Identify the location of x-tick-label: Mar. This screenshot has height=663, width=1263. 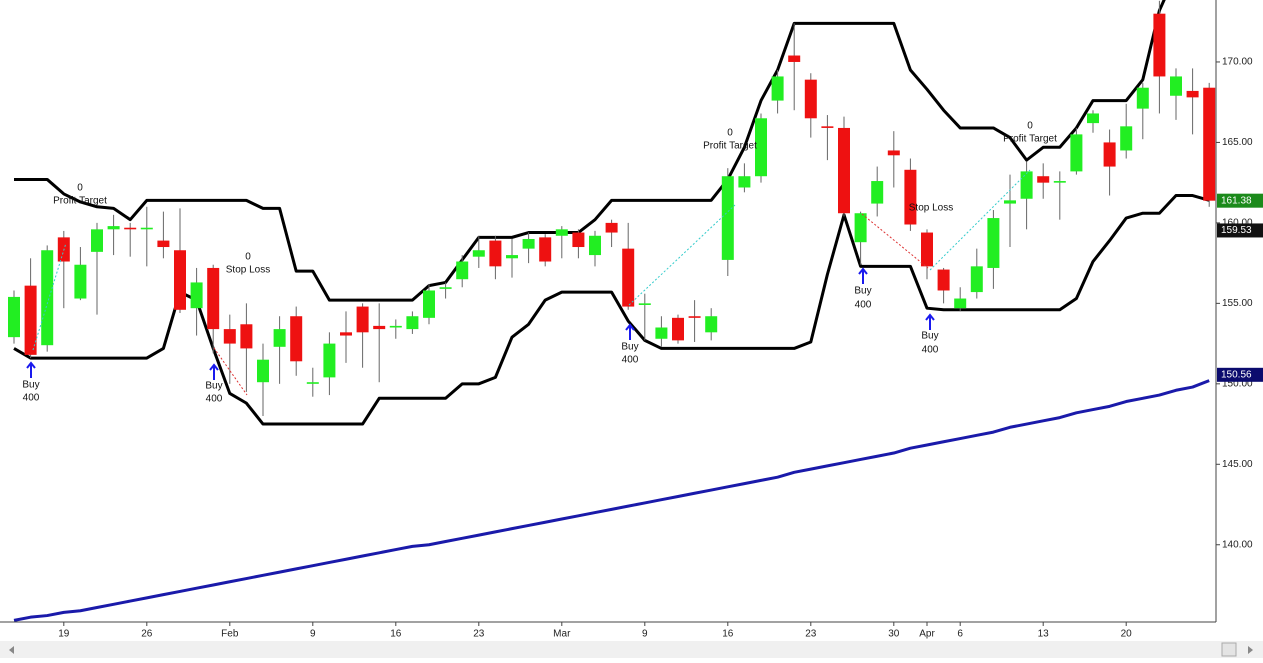
(562, 634).